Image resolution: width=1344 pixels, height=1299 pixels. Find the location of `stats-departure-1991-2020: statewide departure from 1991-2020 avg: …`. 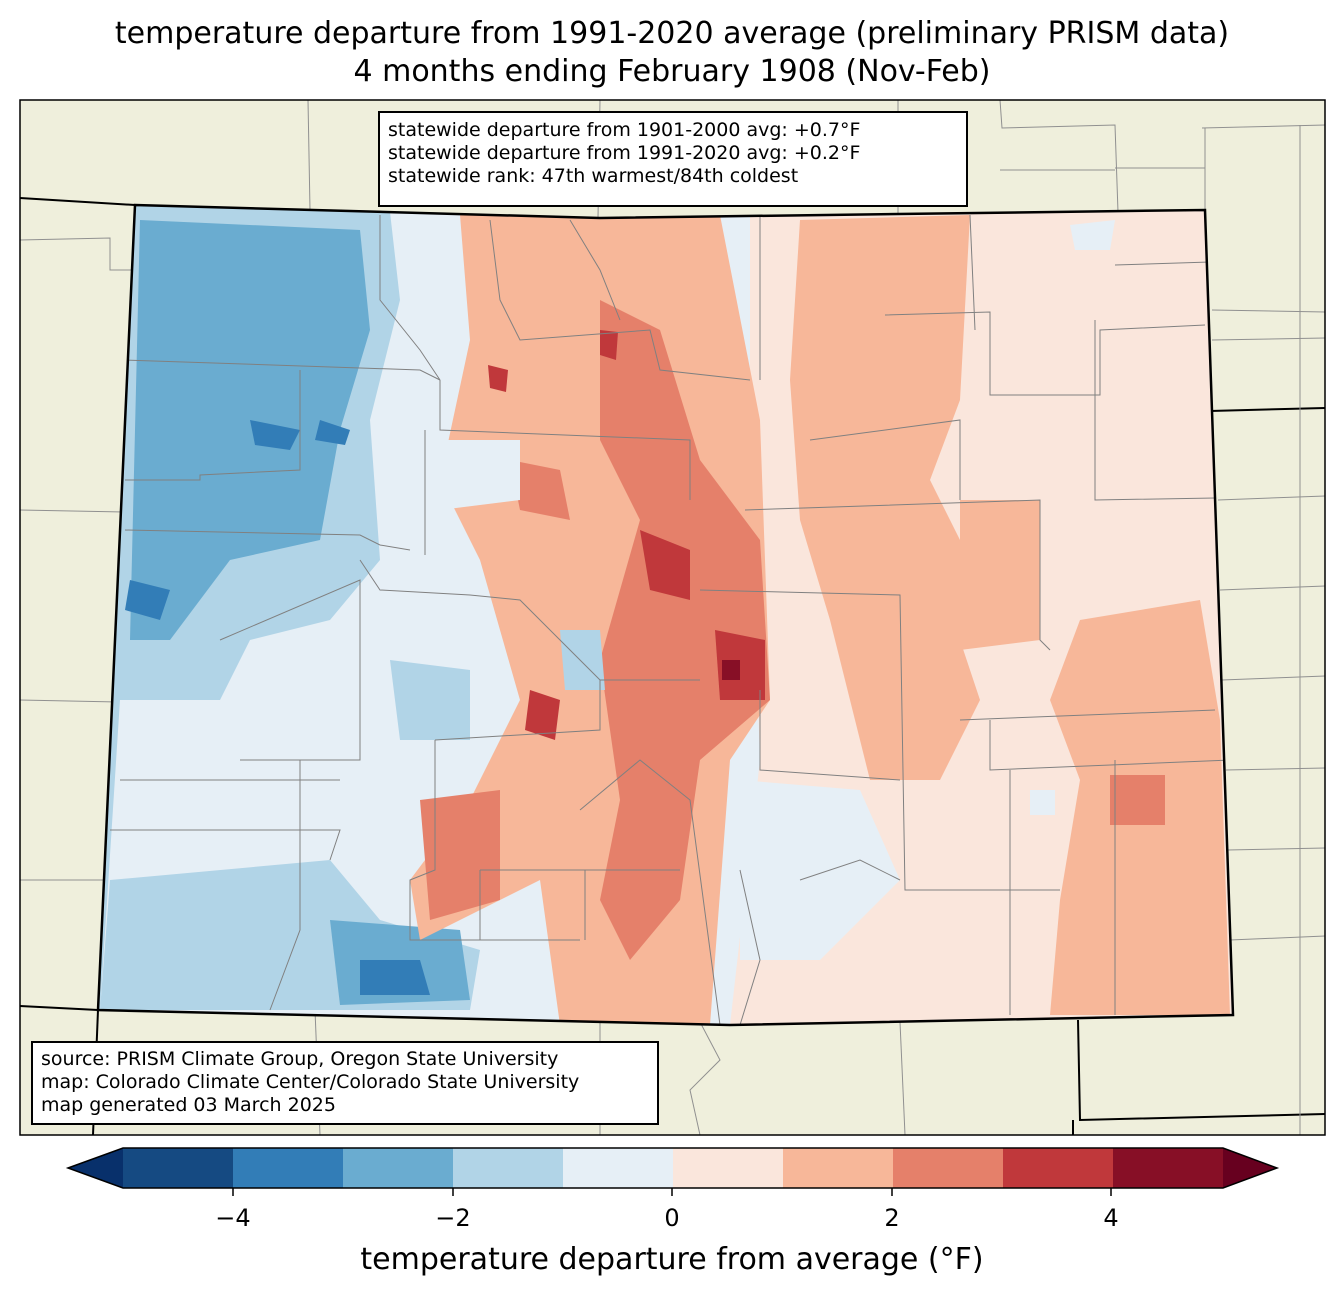

stats-departure-1991-2020: statewide departure from 1991-2020 avg: … is located at coordinates (624, 153).